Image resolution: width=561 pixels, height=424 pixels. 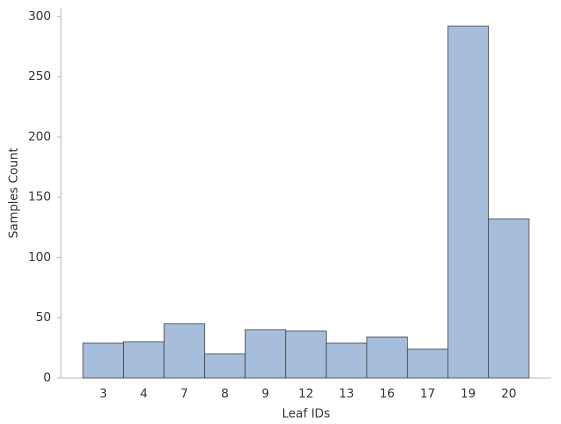 I want to click on x-tick-label: 9, so click(x=266, y=394).